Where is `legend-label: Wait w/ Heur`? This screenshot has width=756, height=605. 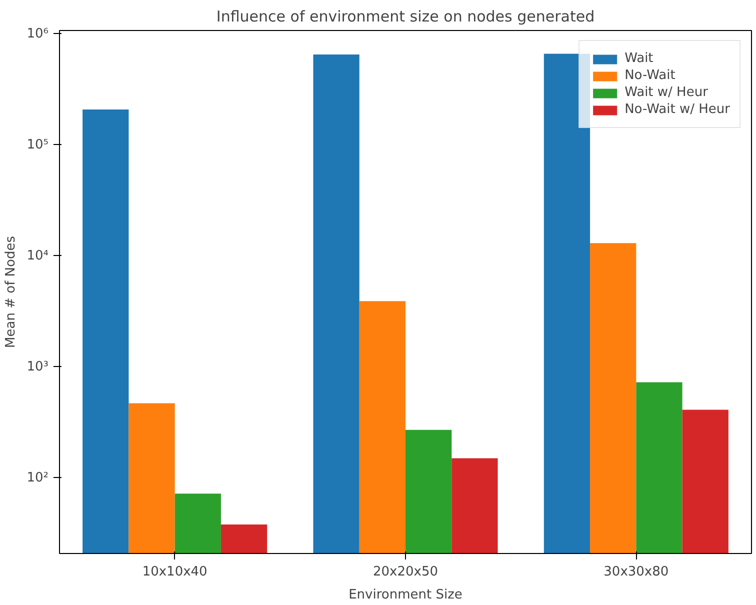 legend-label: Wait w/ Heur is located at coordinates (666, 92).